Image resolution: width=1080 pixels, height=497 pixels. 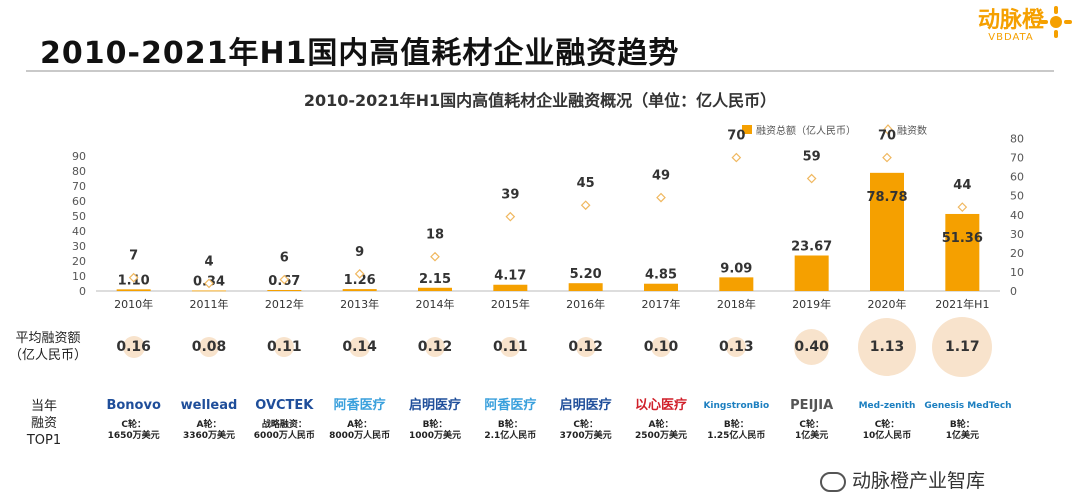 I want to click on company-amount: 1亿美元, so click(x=812, y=436).